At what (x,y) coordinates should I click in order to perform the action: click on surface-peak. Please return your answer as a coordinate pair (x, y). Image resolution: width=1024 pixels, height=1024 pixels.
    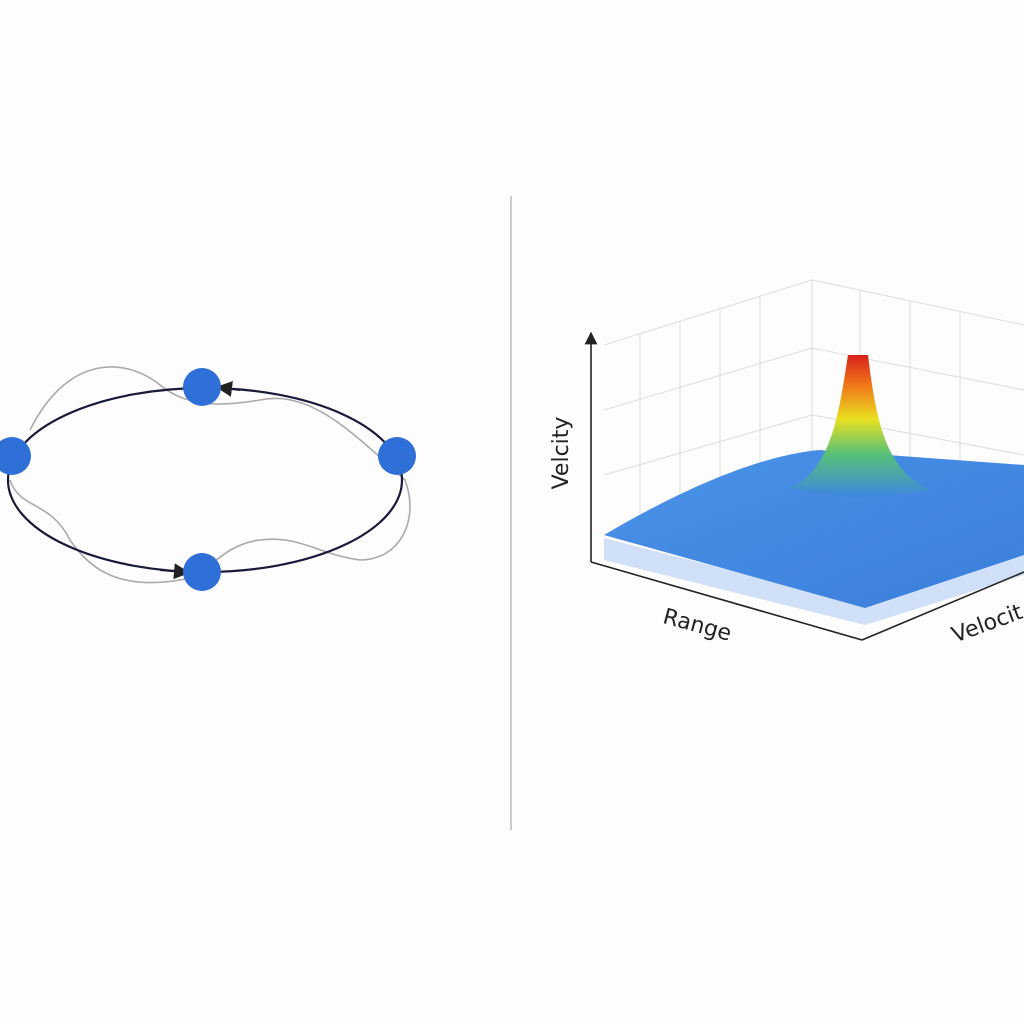
    Looking at the image, I should click on (860, 426).